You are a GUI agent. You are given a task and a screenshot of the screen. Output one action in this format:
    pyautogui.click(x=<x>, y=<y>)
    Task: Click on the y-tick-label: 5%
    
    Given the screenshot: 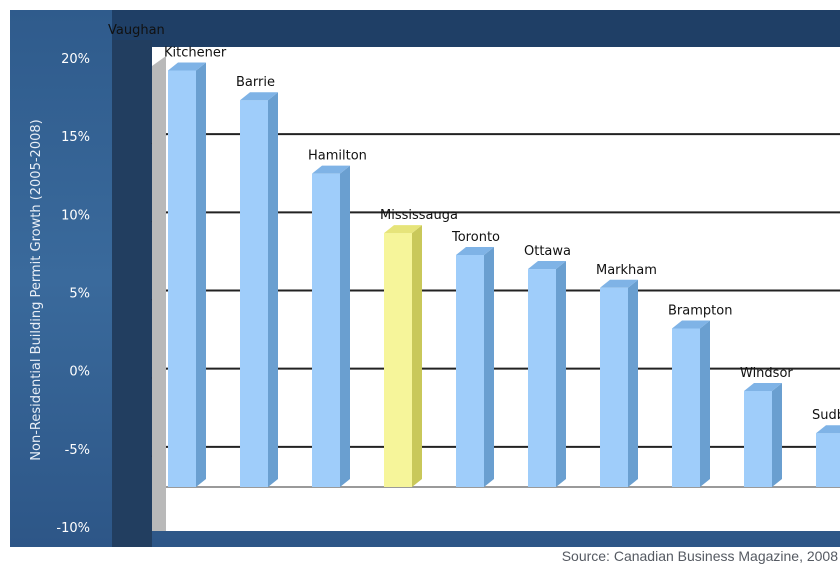 What is the action you would take?
    pyautogui.click(x=79, y=294)
    